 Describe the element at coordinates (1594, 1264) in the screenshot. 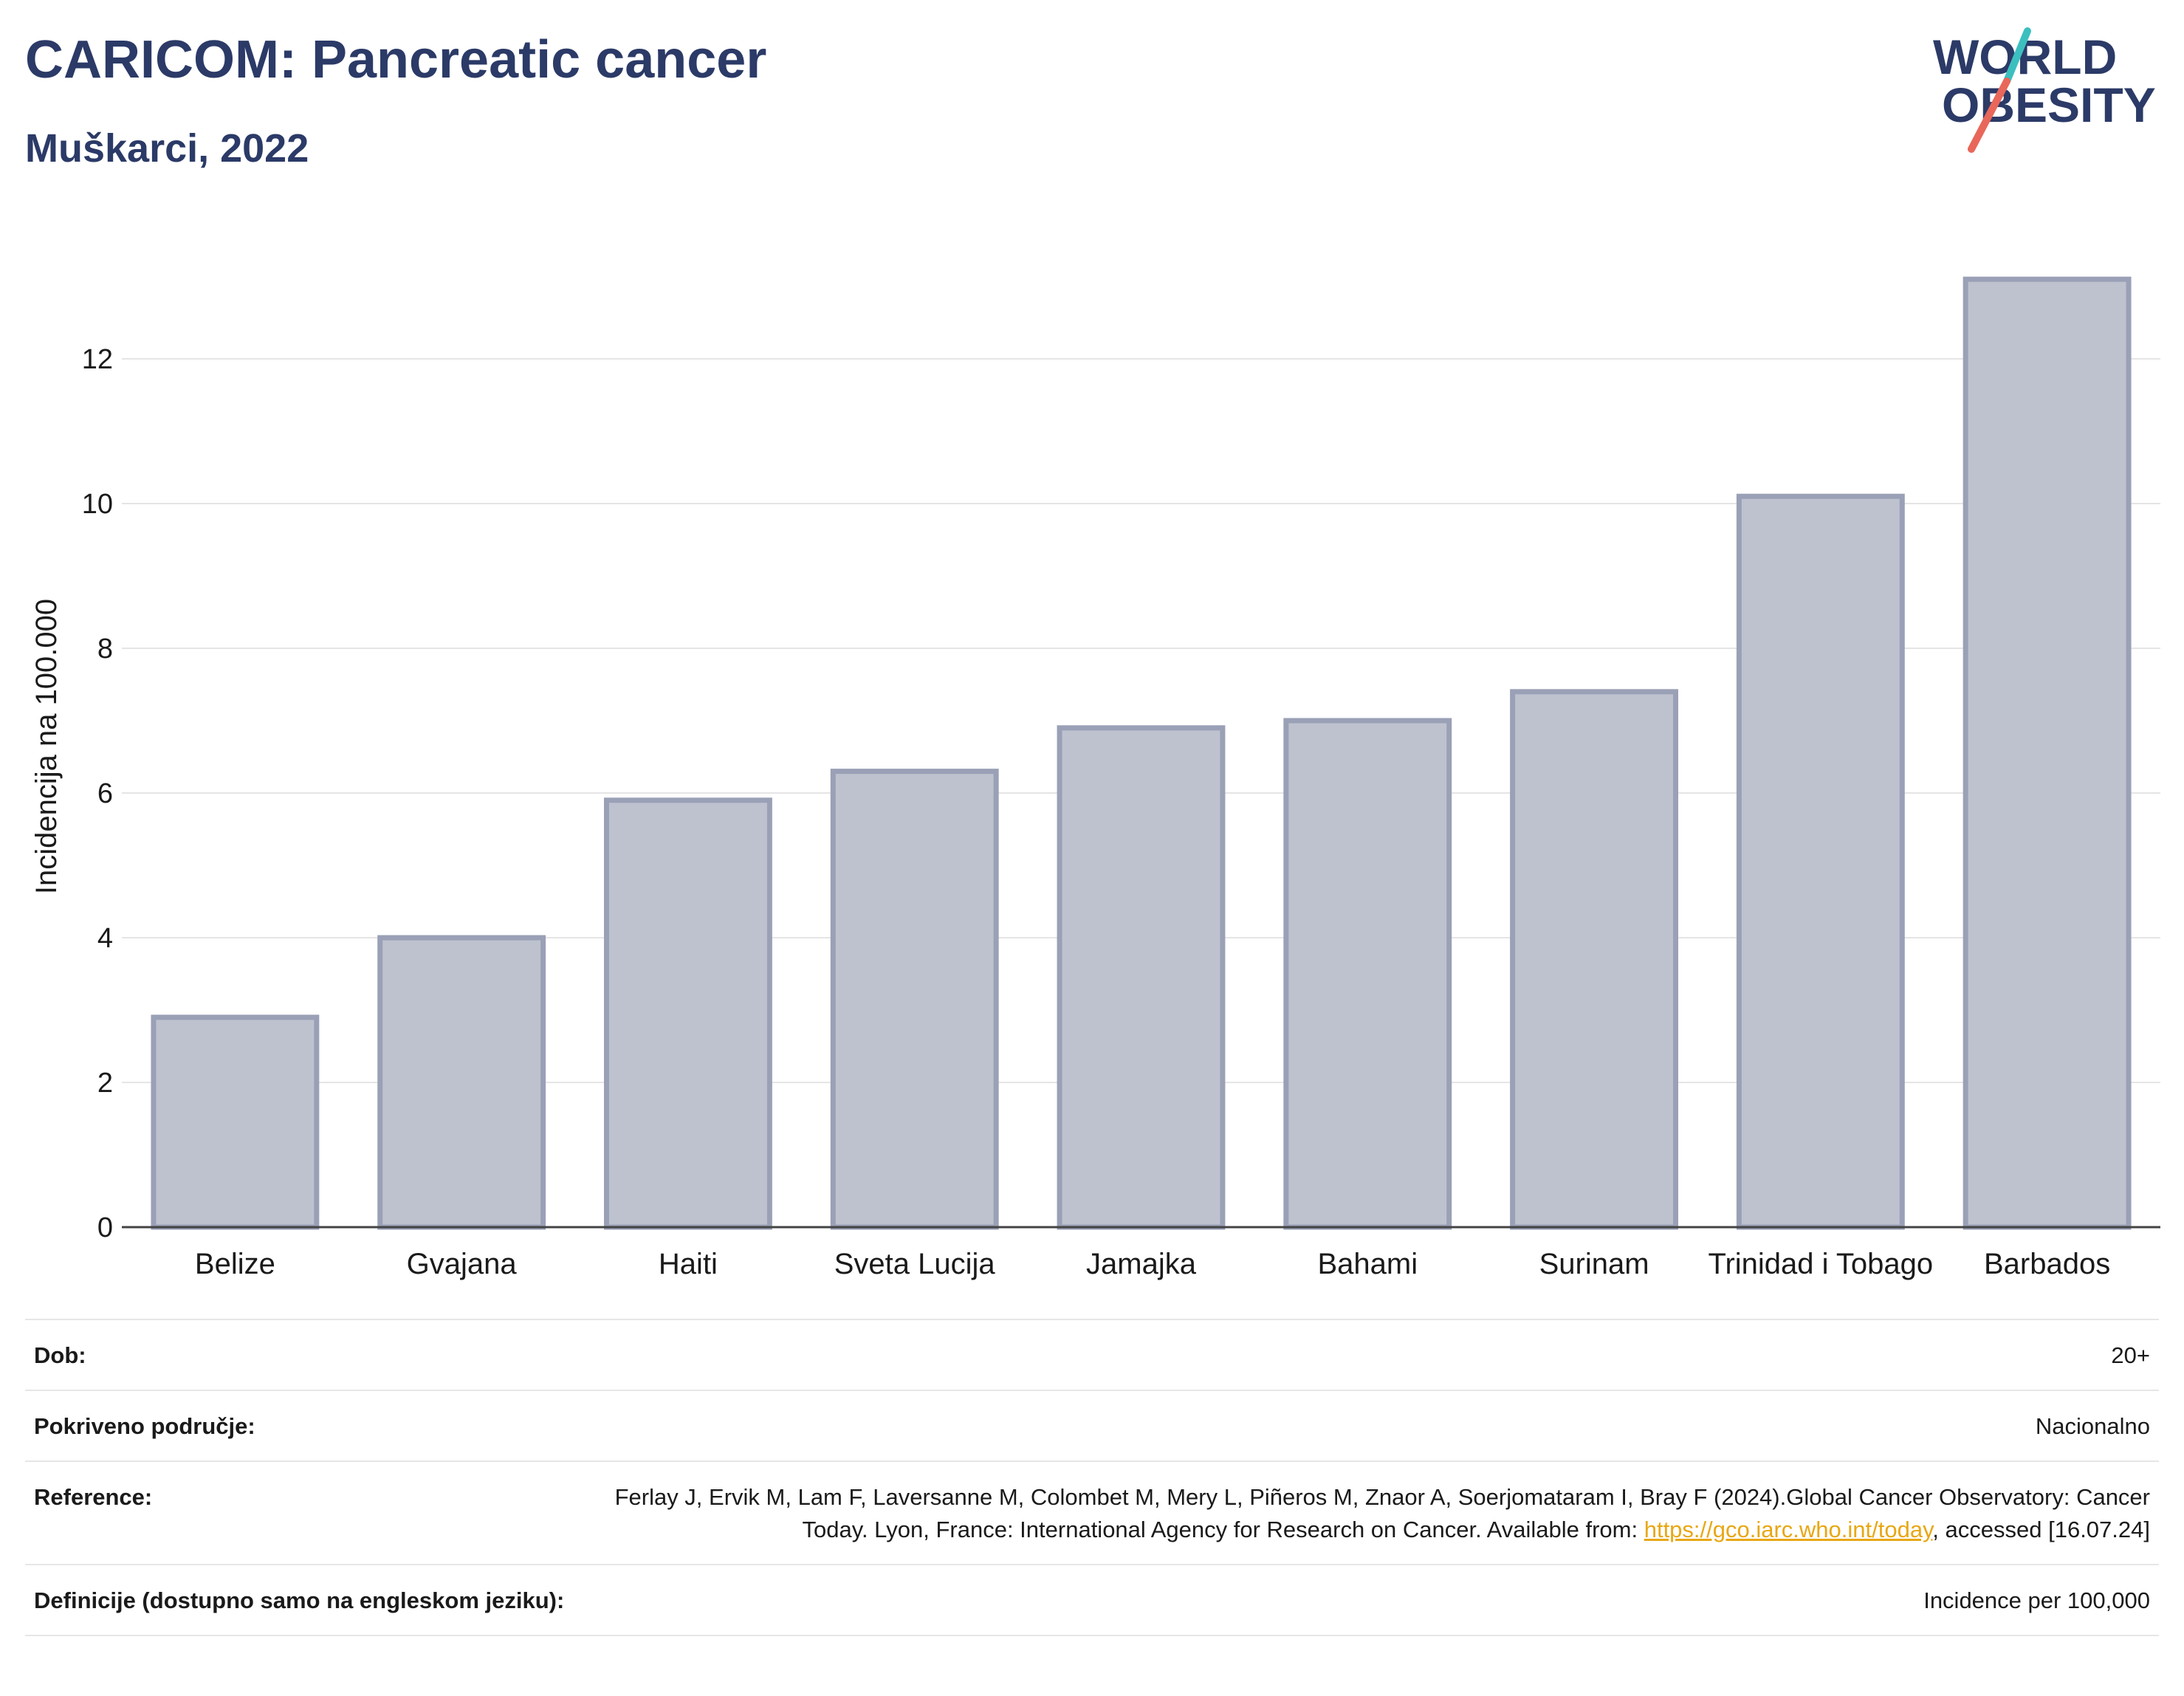

I see `x-tick-label: Surinam` at that location.